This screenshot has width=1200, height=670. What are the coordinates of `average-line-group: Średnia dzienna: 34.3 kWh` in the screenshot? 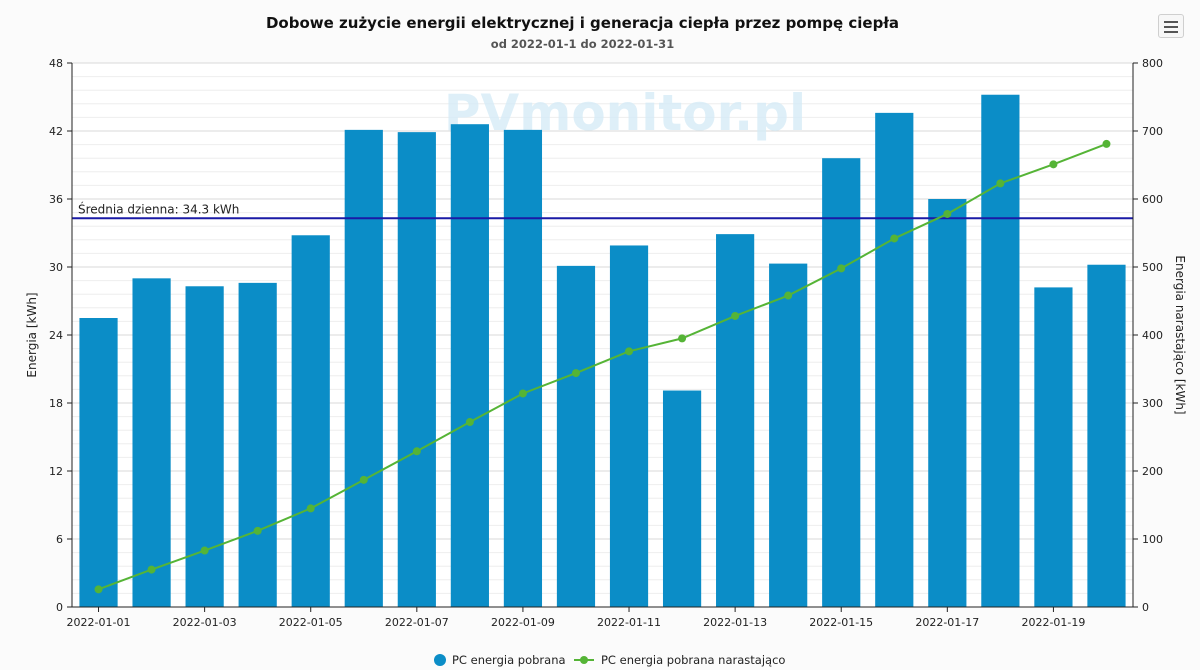 It's located at (602, 210).